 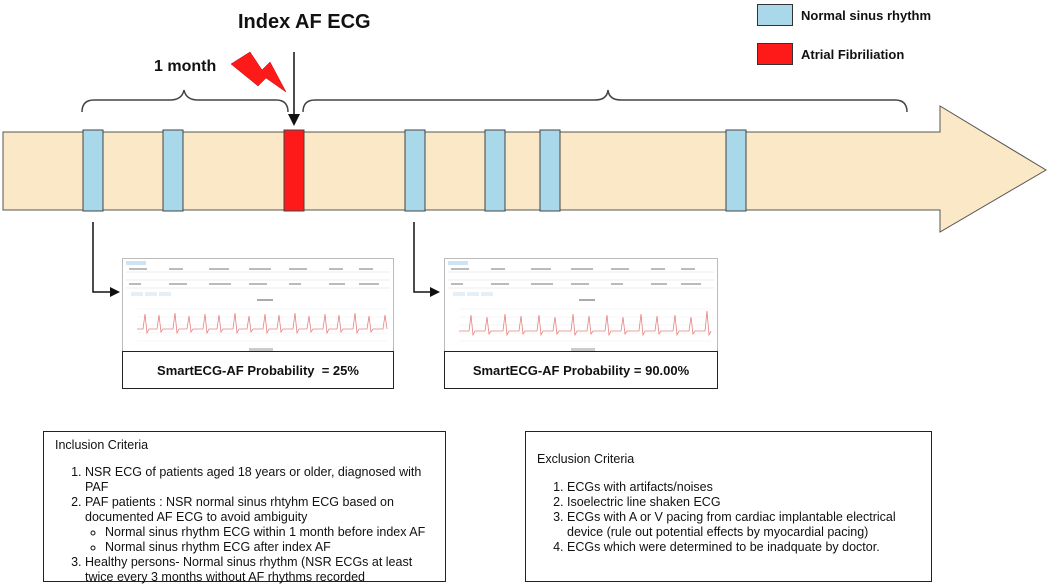 I want to click on legend-item-af: Atrial Fibriliation, so click(x=830, y=54).